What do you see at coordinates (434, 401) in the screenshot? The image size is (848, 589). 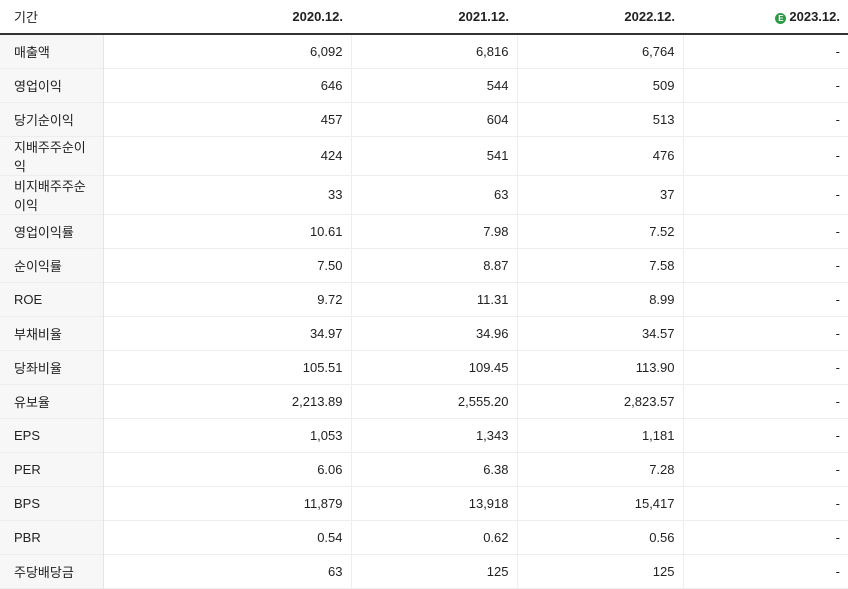 I see `value-cell: 2,555.20` at bounding box center [434, 401].